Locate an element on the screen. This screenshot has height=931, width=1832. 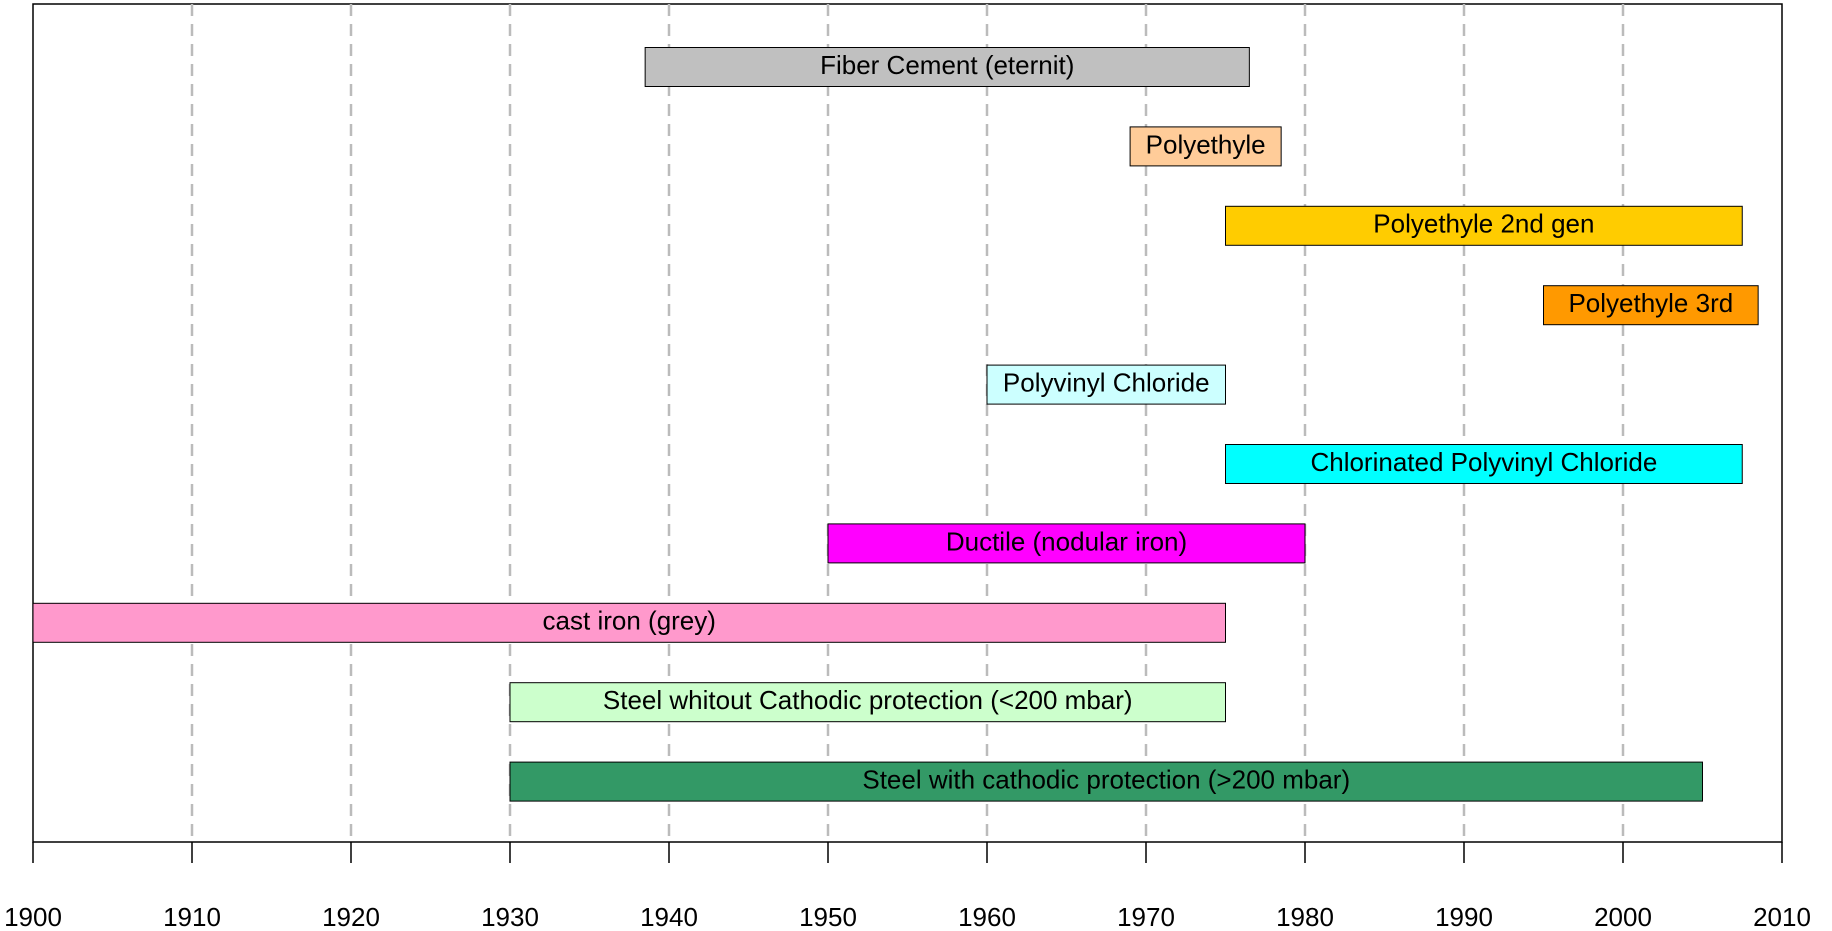
bar-label: Polyvinyl Chloride is located at coordinates (1106, 382).